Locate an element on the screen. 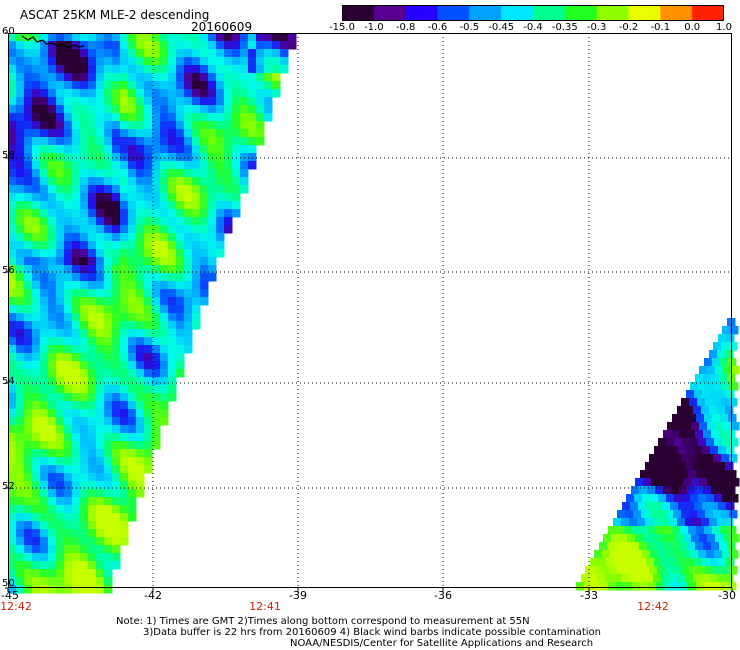 The height and width of the screenshot is (650, 740). colorbar-tick-label: -15.0 is located at coordinates (342, 27).